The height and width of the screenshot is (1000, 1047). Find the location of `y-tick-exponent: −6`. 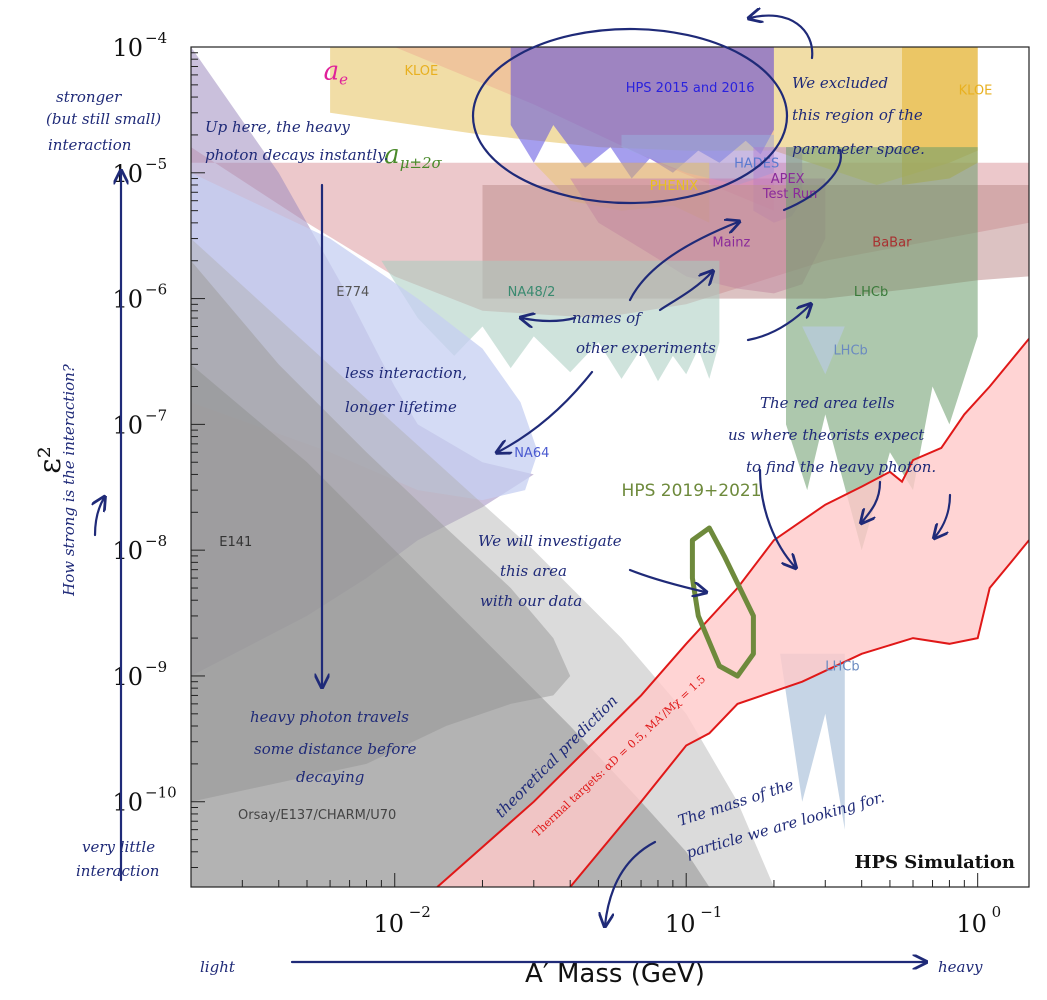

y-tick-exponent: −6 is located at coordinates (156, 290).